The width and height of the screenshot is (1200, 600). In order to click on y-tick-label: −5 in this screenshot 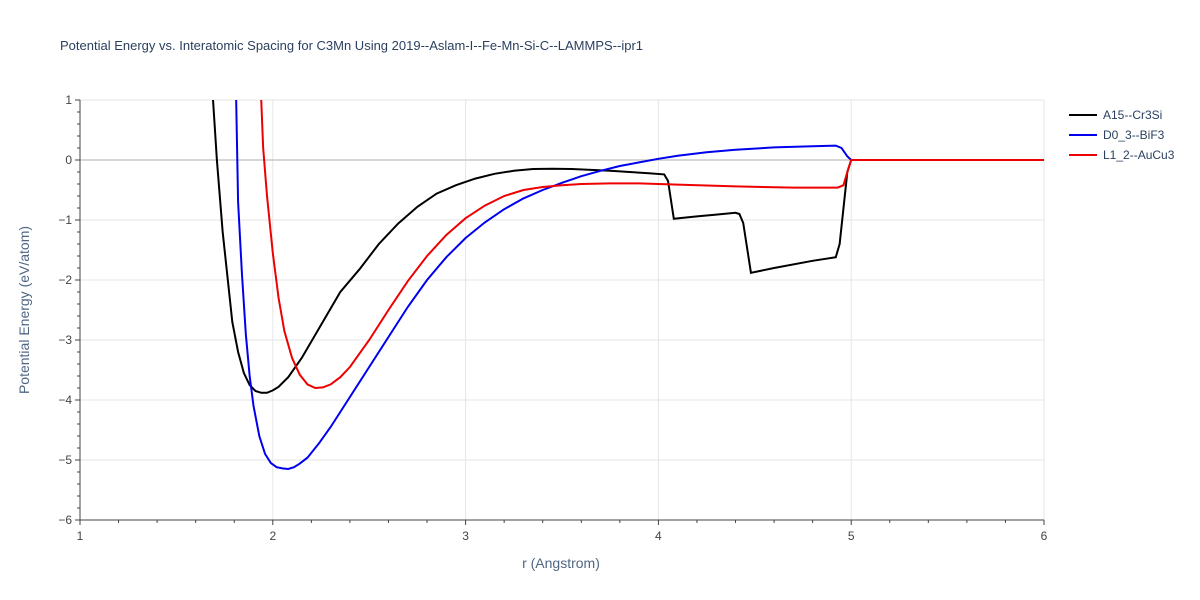, I will do `click(65, 460)`.